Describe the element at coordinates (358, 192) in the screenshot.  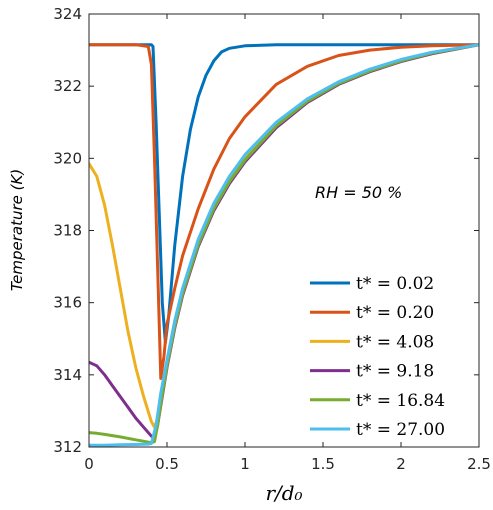
I see `annotation-rh: RH = 50 %` at that location.